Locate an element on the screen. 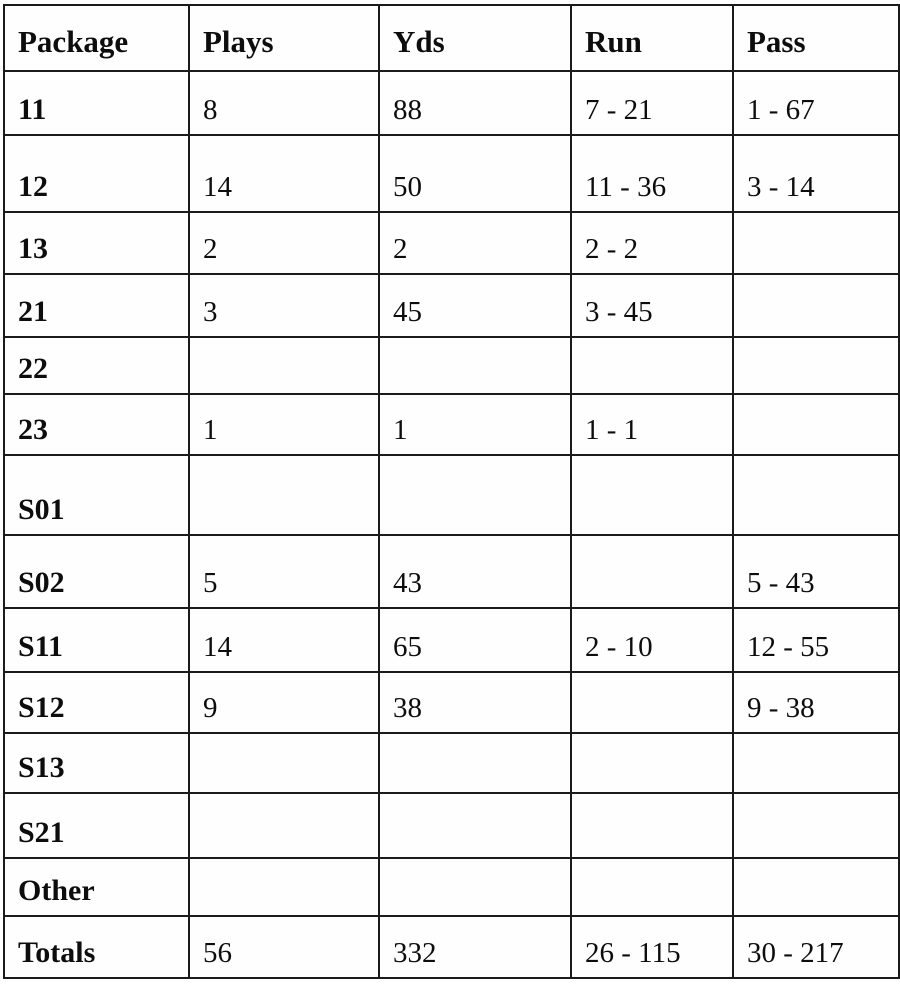 This screenshot has width=900, height=986. plays-cell: 3 is located at coordinates (284, 305).